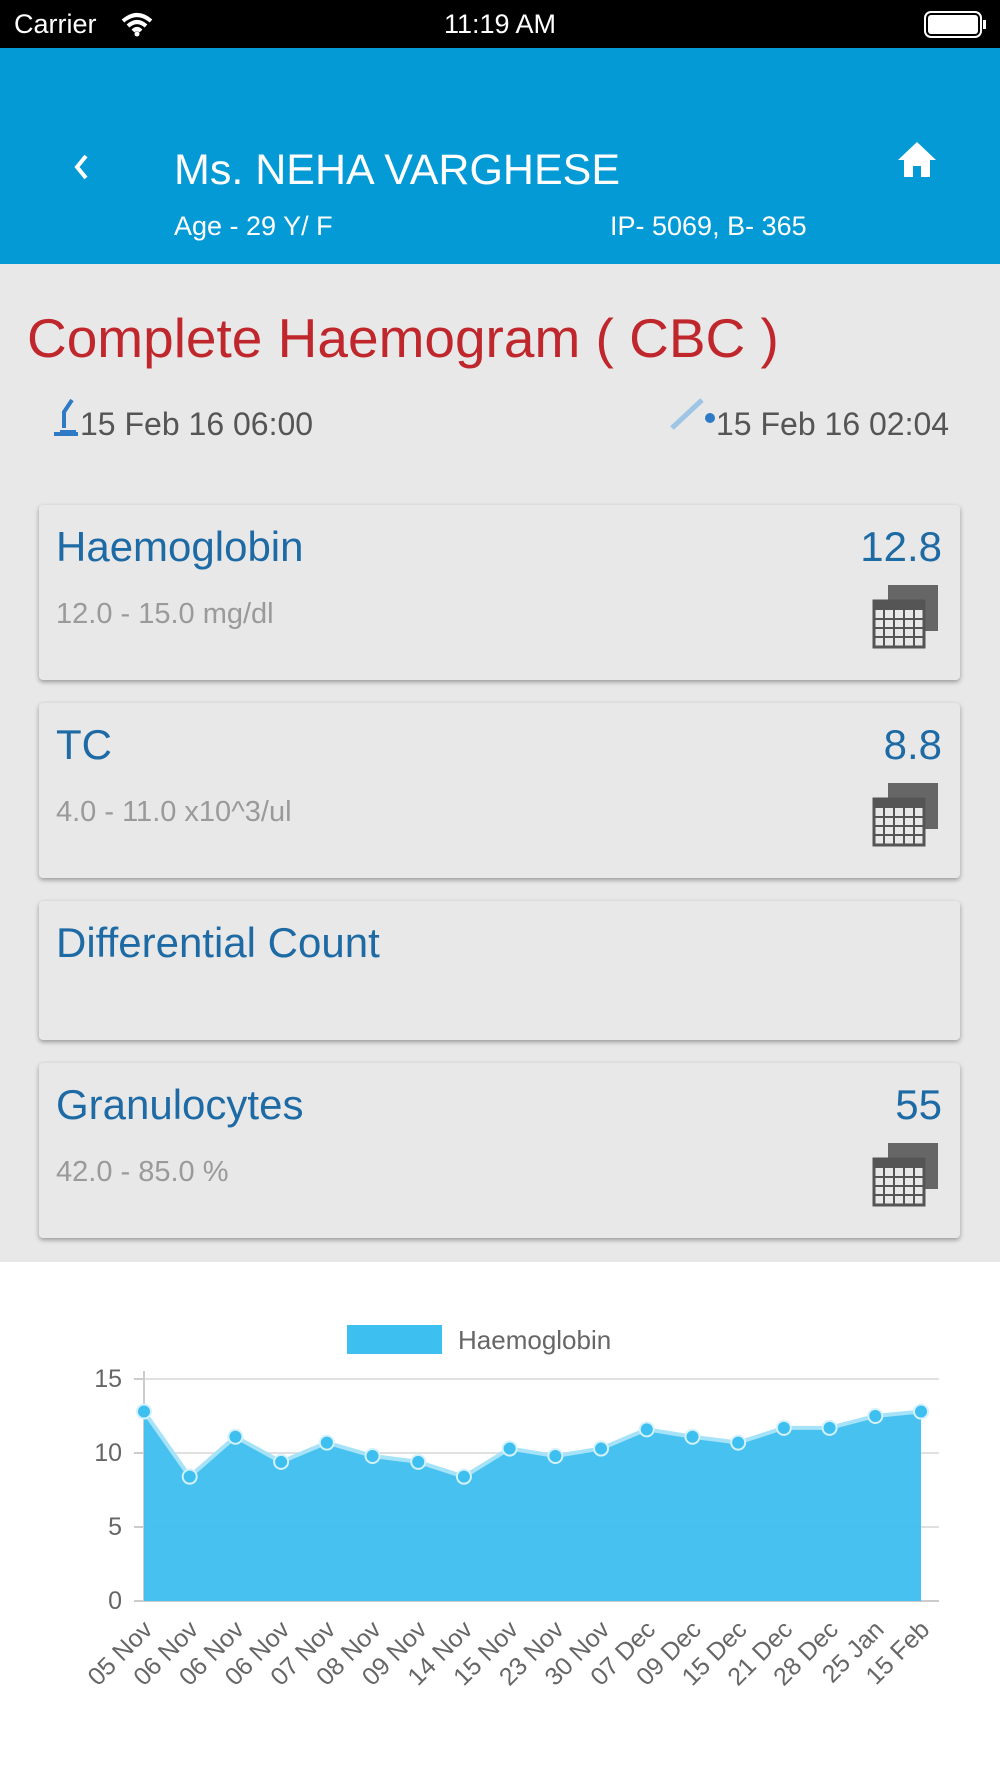  What do you see at coordinates (165, 614) in the screenshot?
I see `test-range: 12.0 - 15.0 mg/dl` at bounding box center [165, 614].